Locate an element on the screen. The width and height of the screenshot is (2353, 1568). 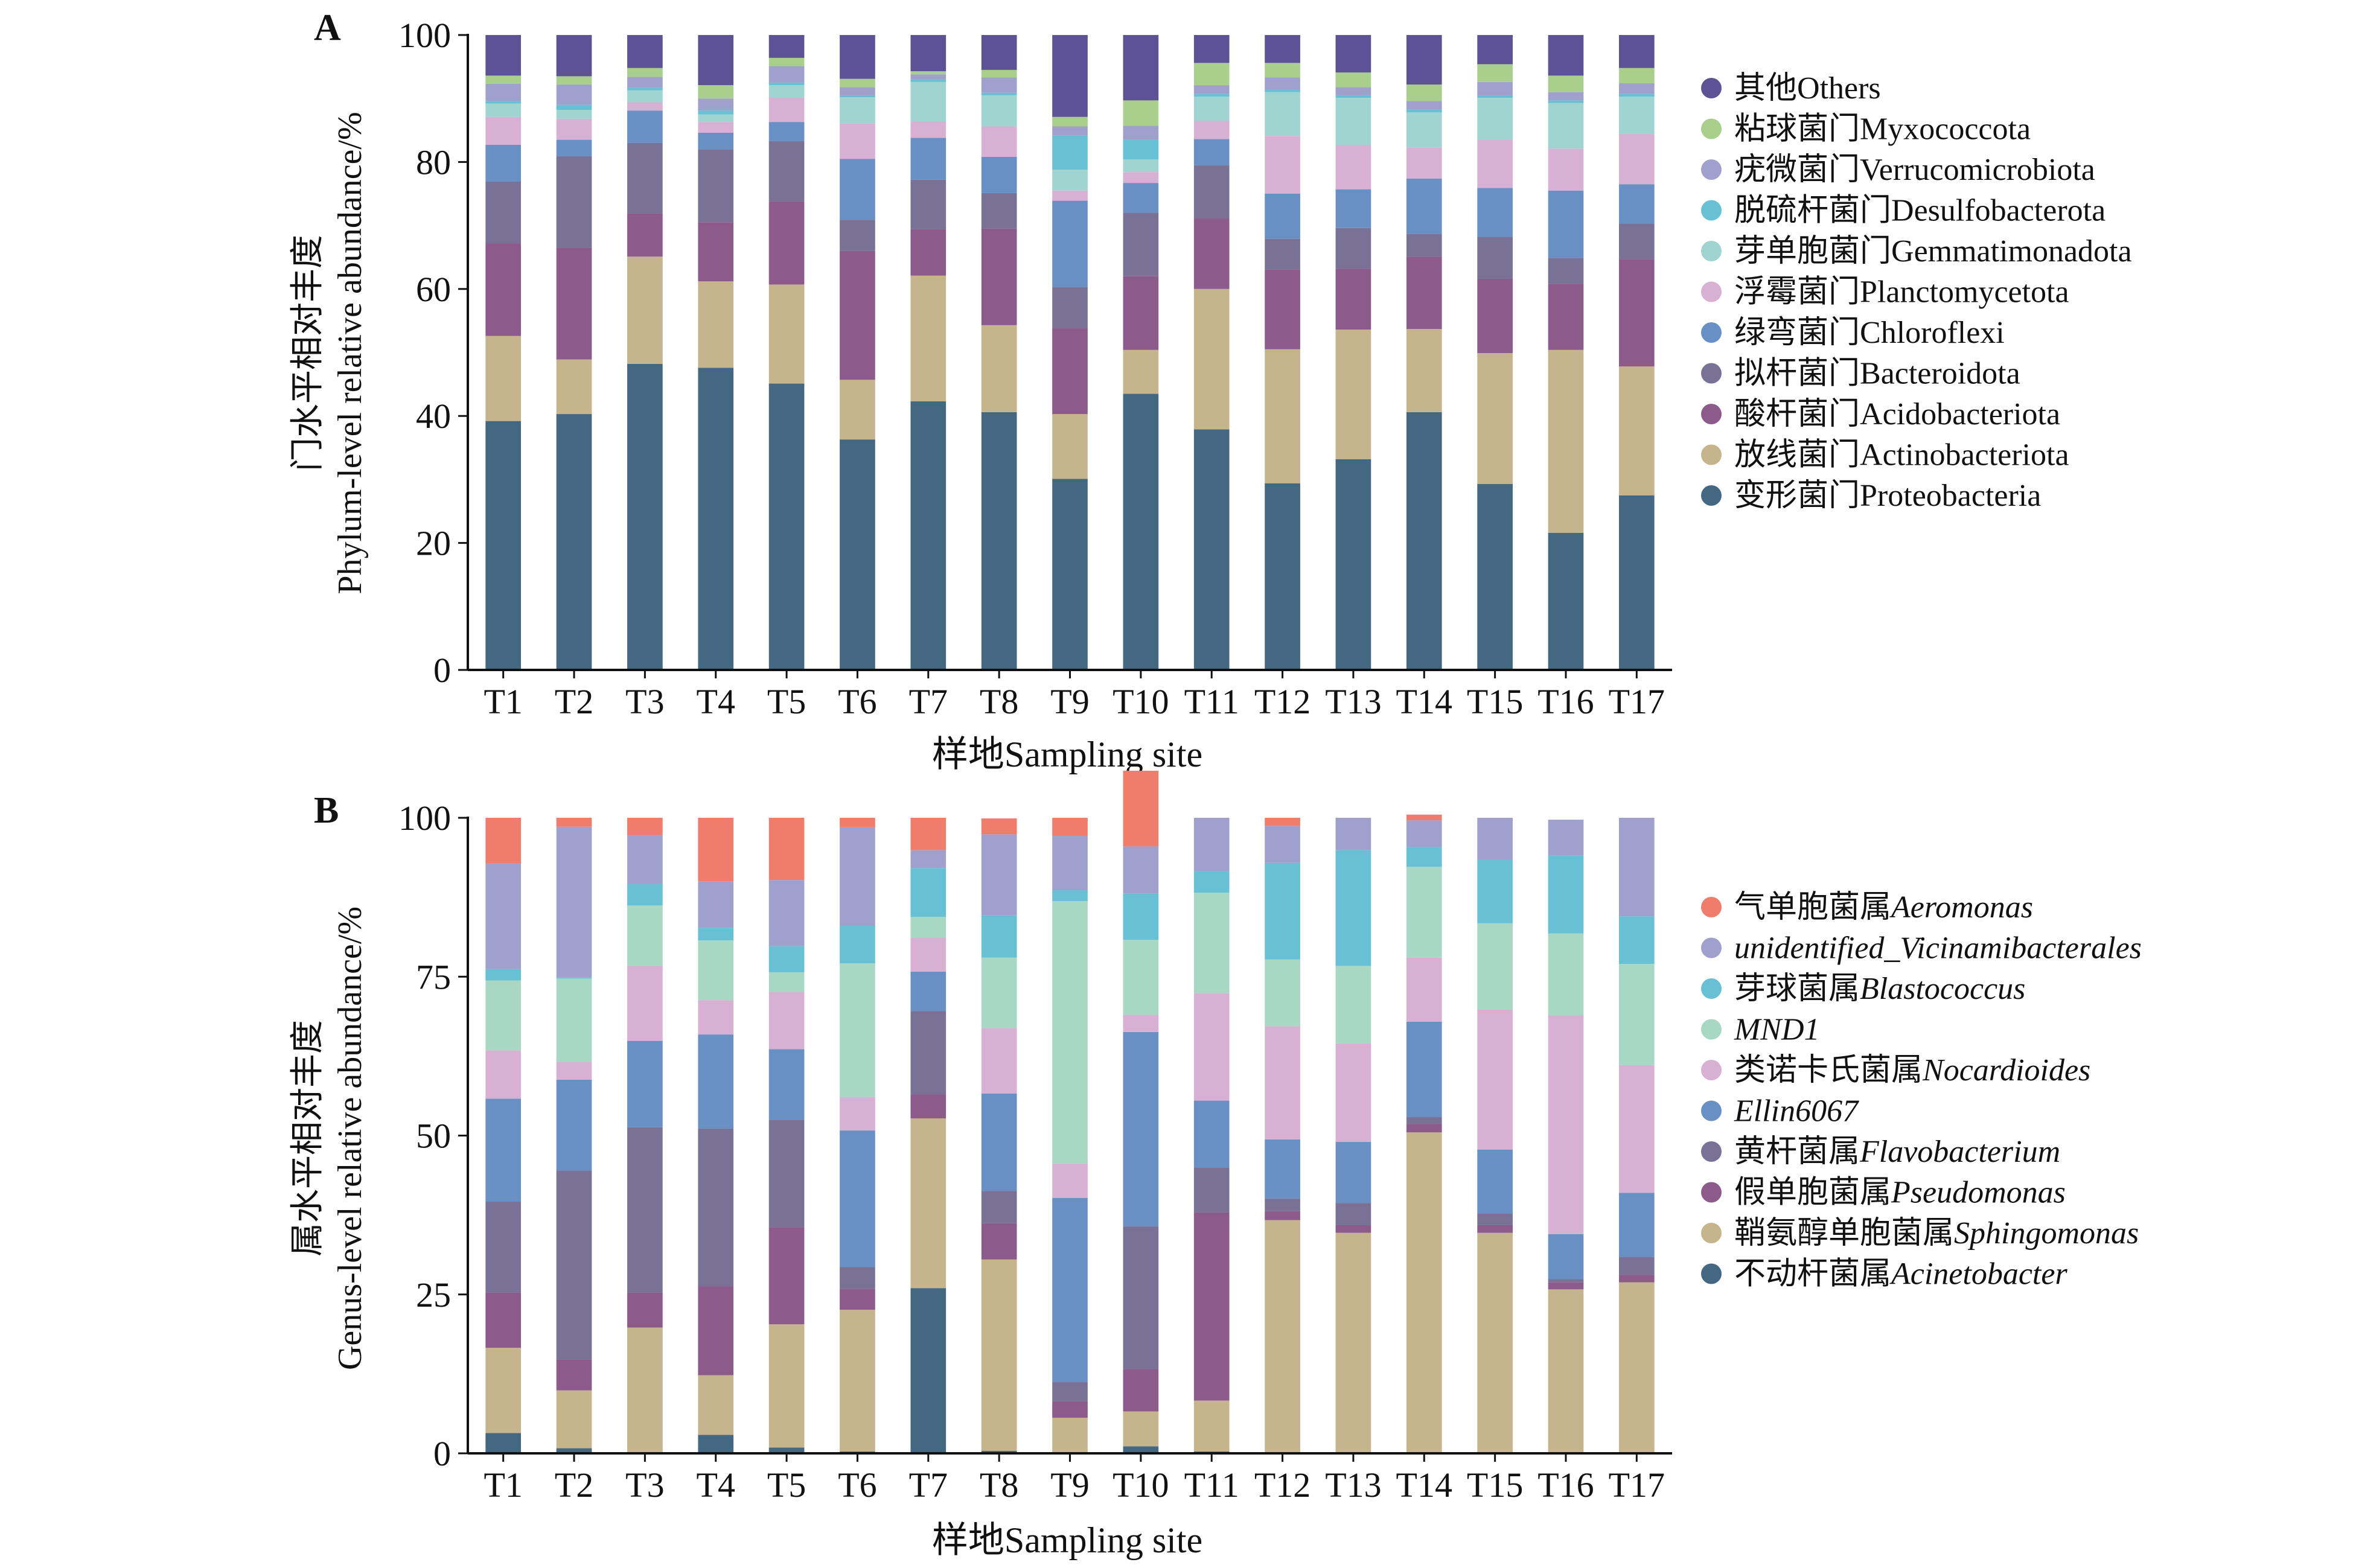
legend-label-b-unidentified-vicinamibacterales: unidentified_Vicinamibacterales is located at coordinates (1938, 948).